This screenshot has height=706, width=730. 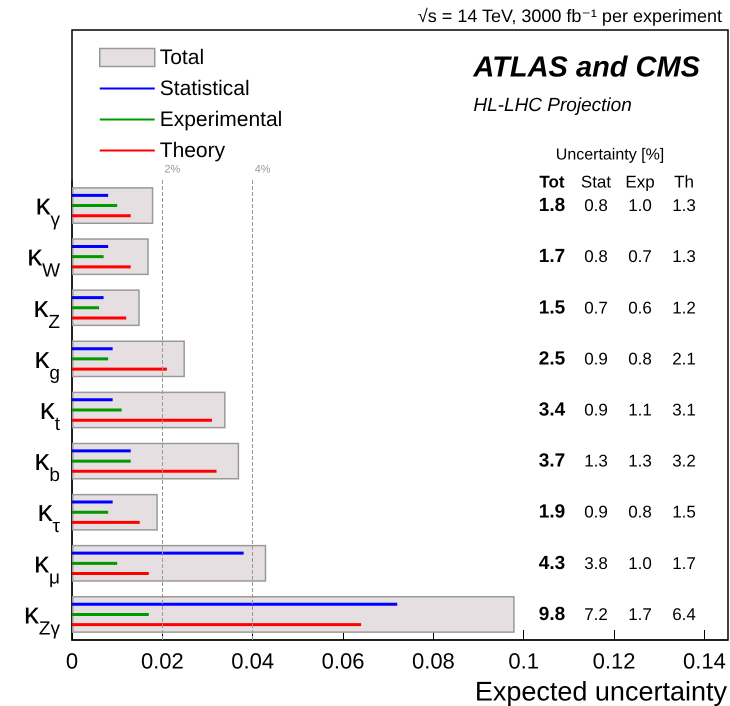 What do you see at coordinates (552, 512) in the screenshot?
I see `annotation: 1.9` at bounding box center [552, 512].